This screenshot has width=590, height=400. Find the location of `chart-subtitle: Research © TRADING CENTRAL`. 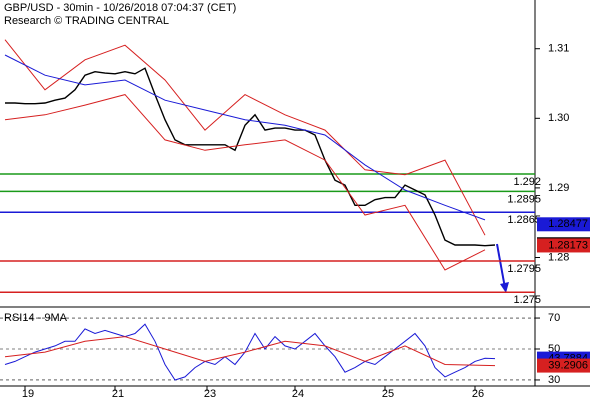

chart-subtitle: Research © TRADING CENTRAL is located at coordinates (86, 21).